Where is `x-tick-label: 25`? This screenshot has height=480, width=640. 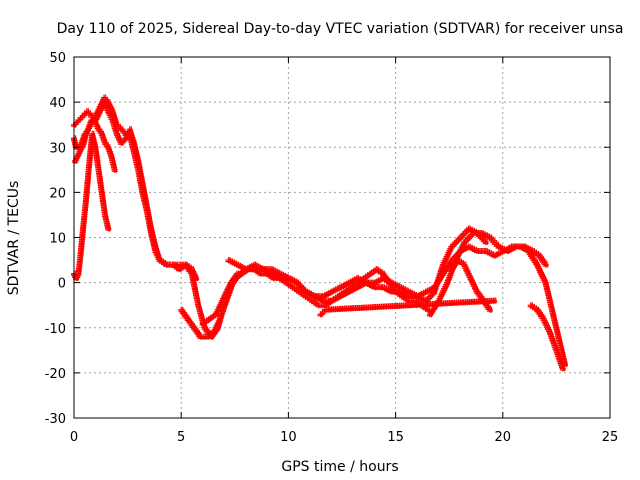
x-tick-label: 25 is located at coordinates (610, 437).